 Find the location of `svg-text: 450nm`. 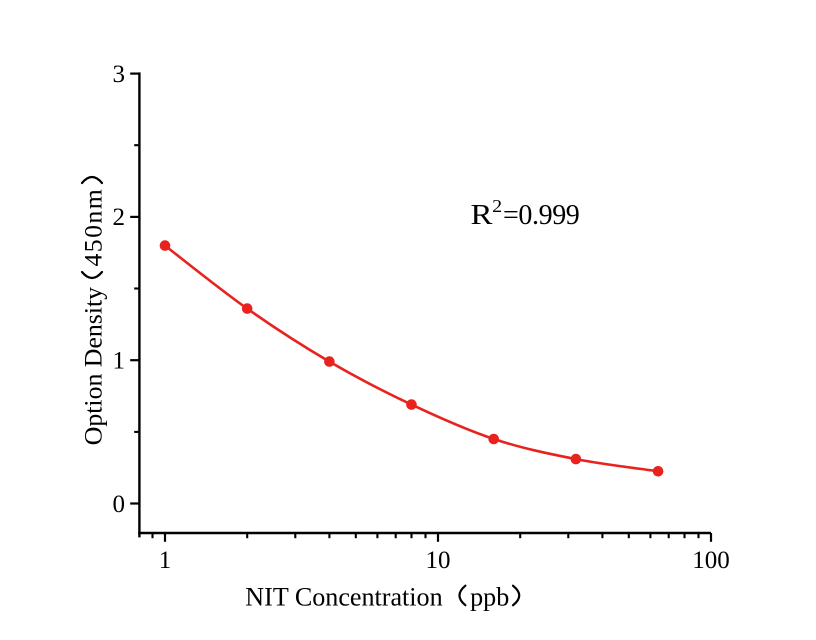

svg-text: 450nm is located at coordinates (92, 227).